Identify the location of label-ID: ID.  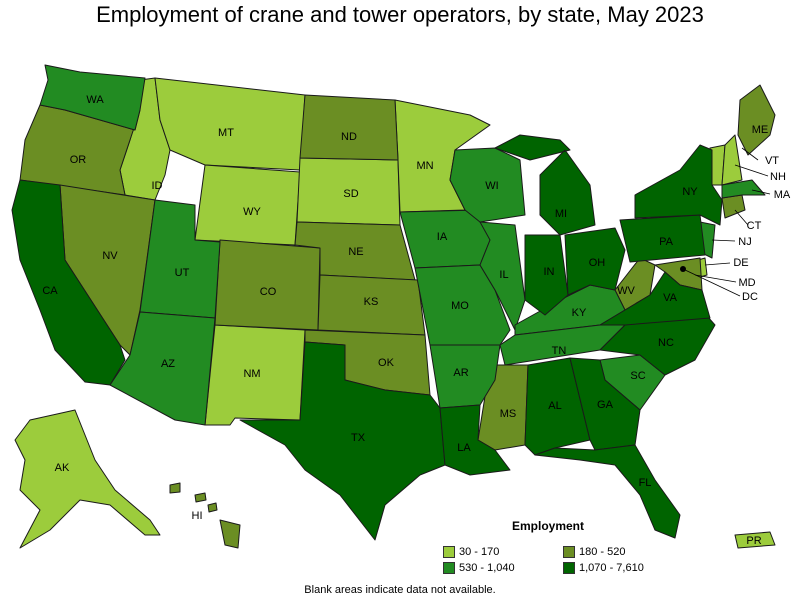
(157, 186).